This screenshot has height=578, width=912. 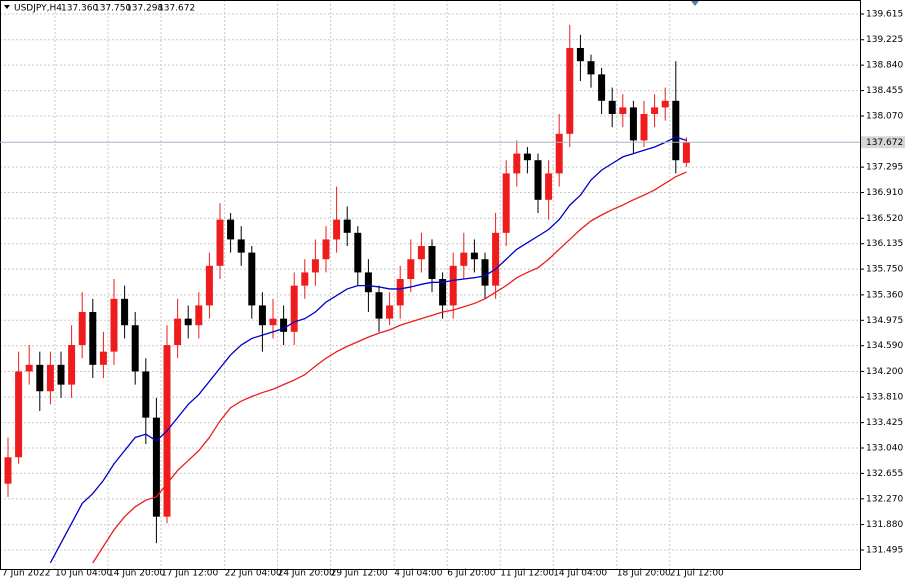 I want to click on y-tick-label: 134.590, so click(x=884, y=346).